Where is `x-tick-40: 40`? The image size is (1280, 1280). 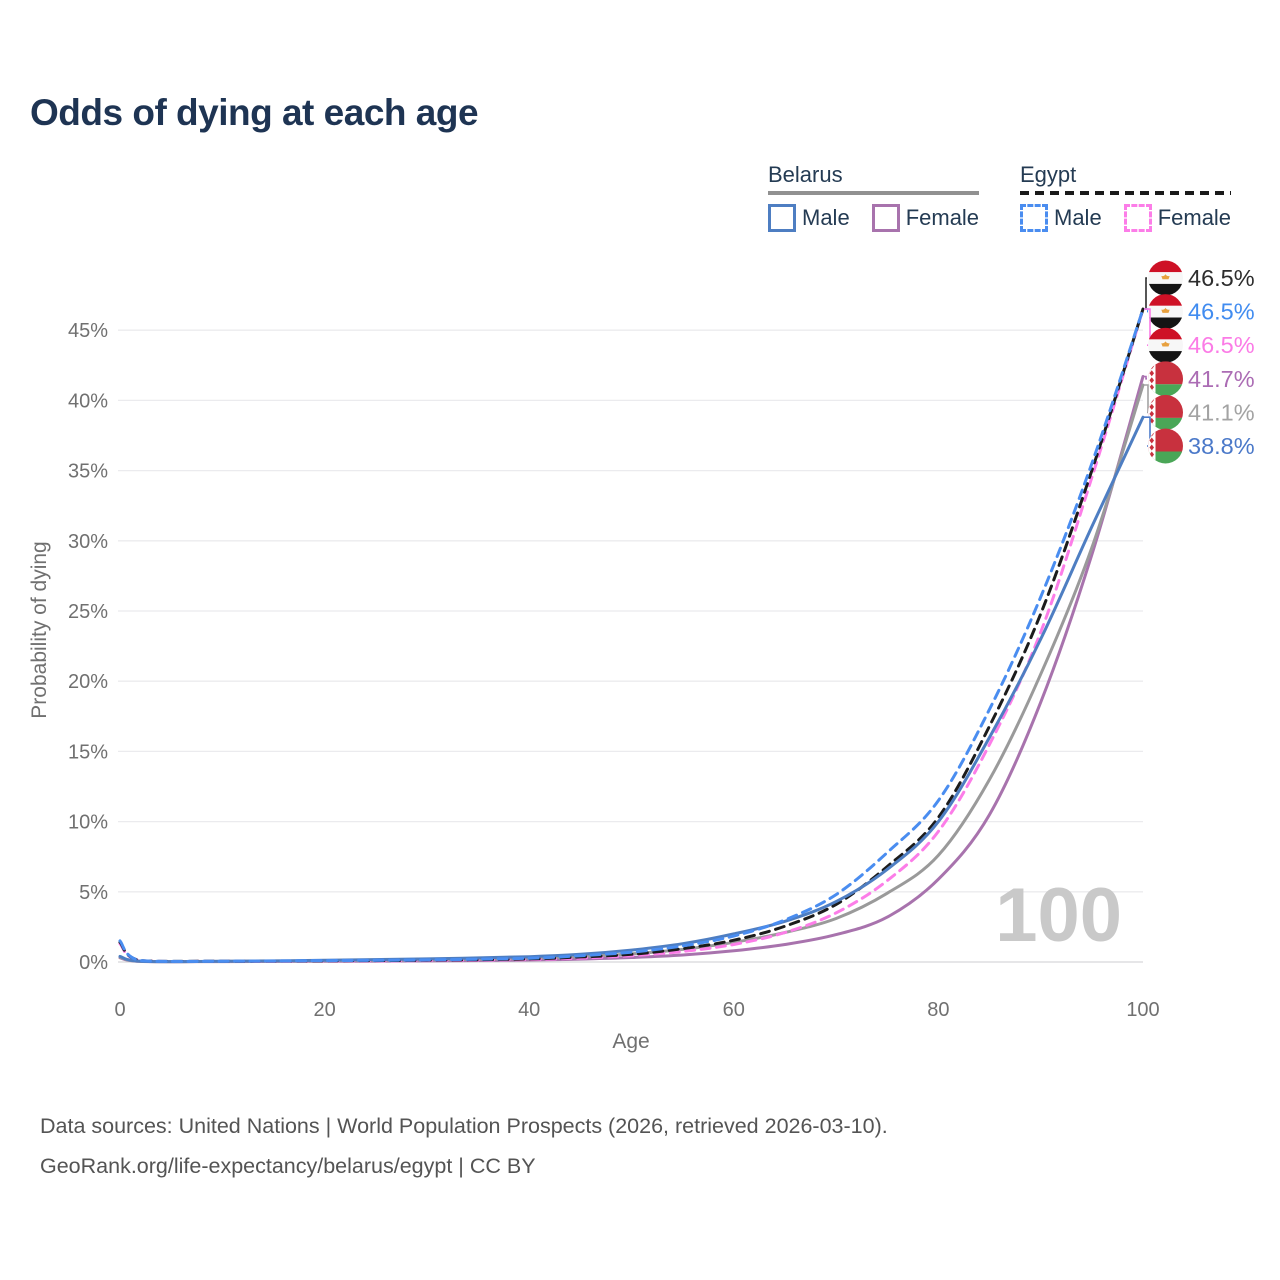 x-tick-40: 40 is located at coordinates (529, 1010).